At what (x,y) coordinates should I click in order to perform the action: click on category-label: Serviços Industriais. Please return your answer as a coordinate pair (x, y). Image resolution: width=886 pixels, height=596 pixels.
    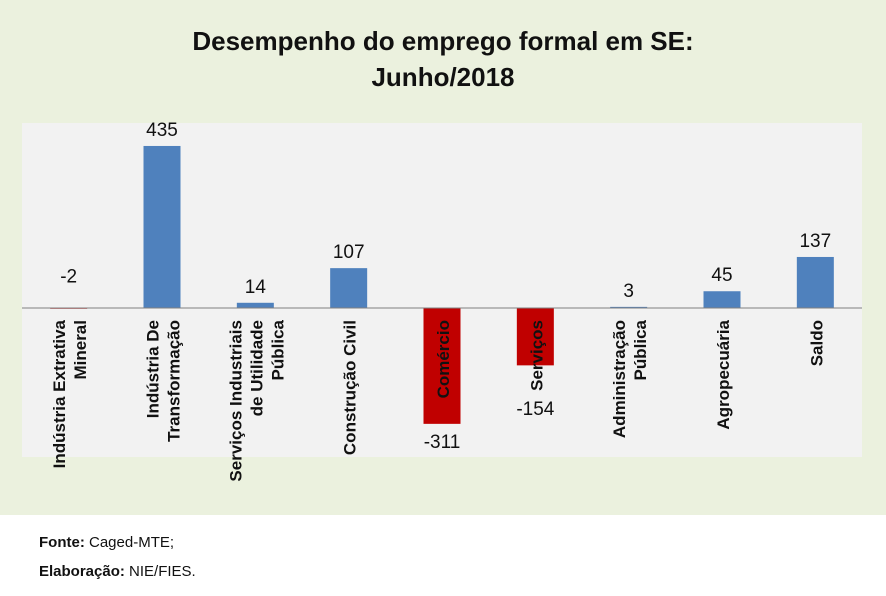
    Looking at the image, I should click on (235, 401).